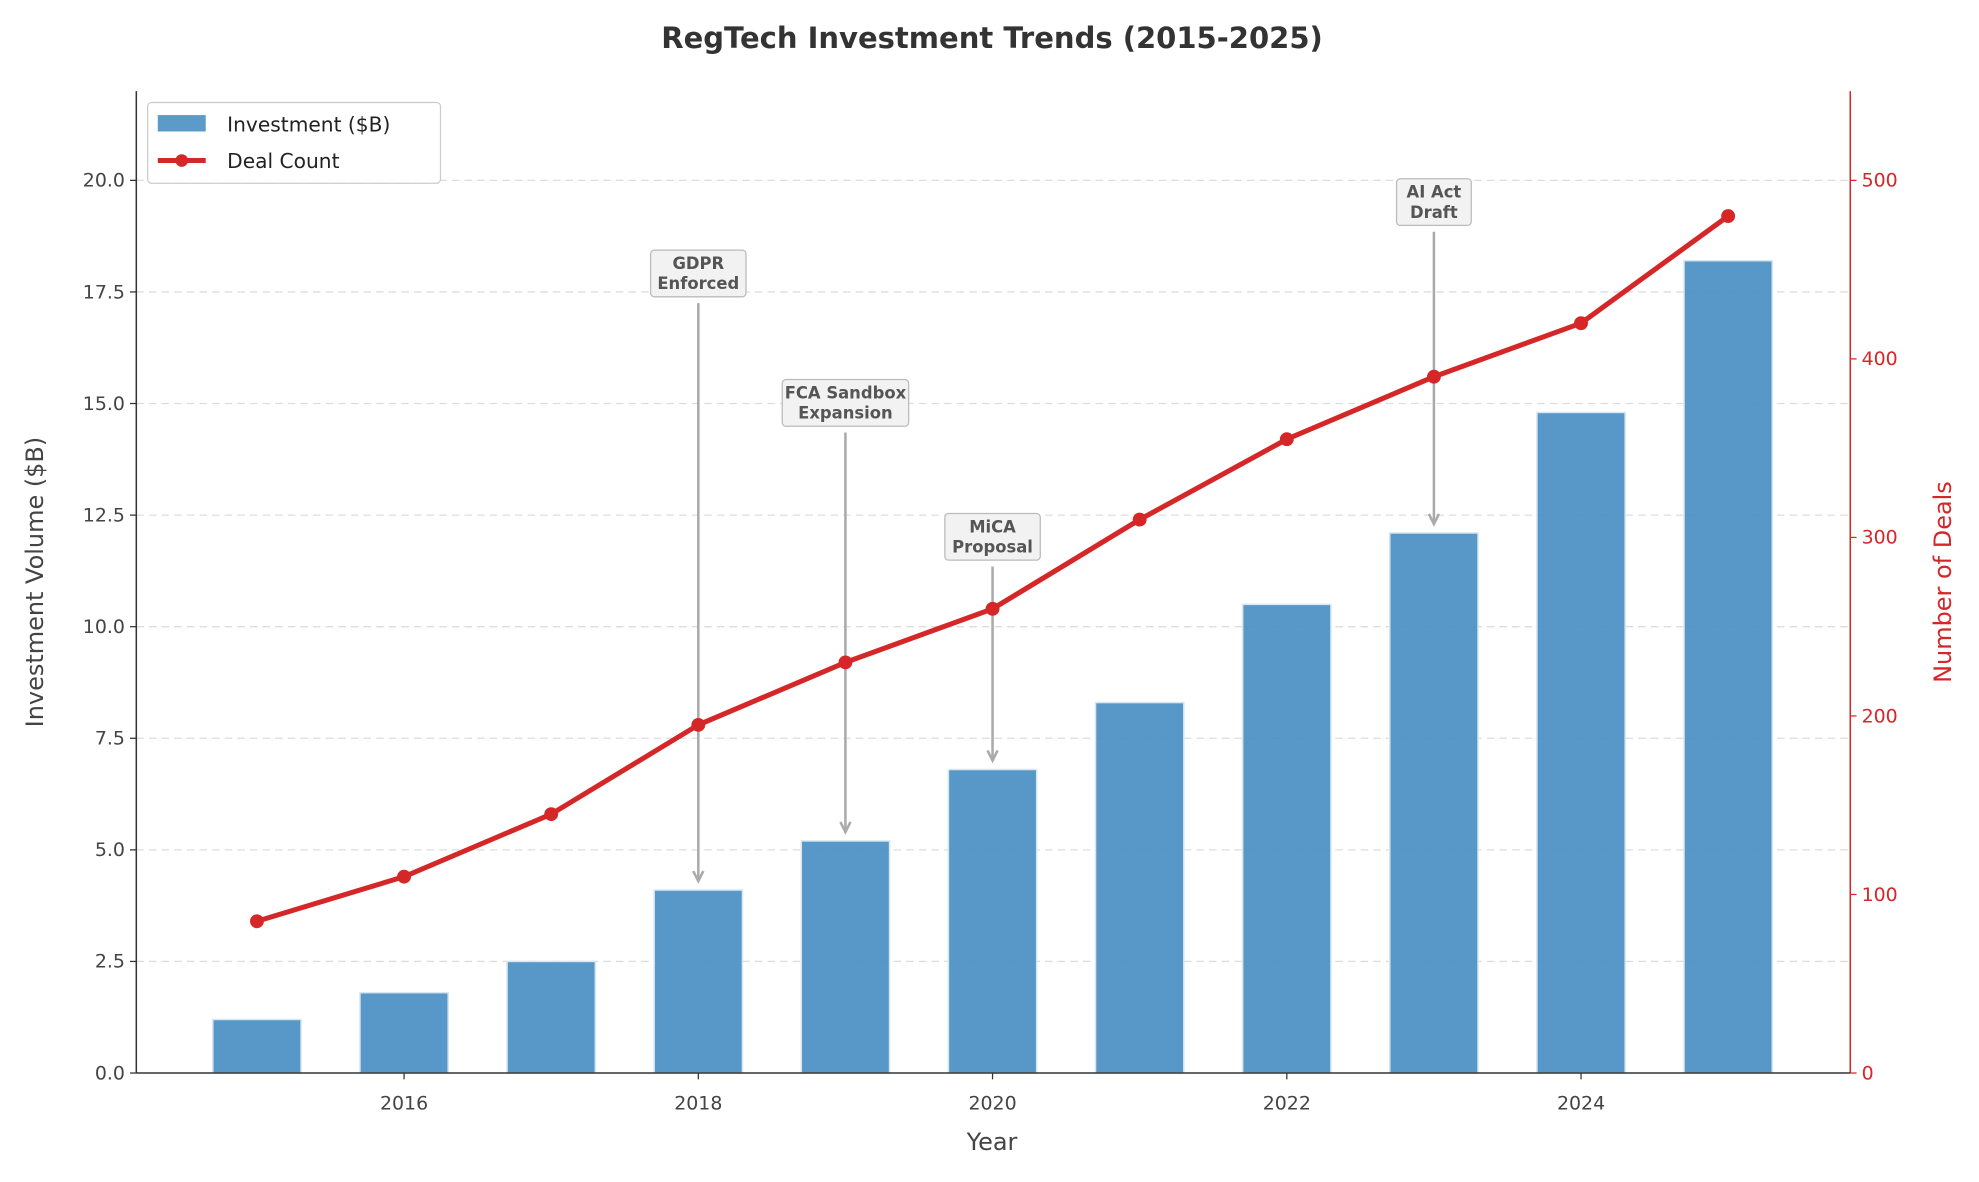 The height and width of the screenshot is (1182, 1979). Describe the element at coordinates (294, 142) in the screenshot. I see `legend: Investment ($B) Deal Count` at that location.